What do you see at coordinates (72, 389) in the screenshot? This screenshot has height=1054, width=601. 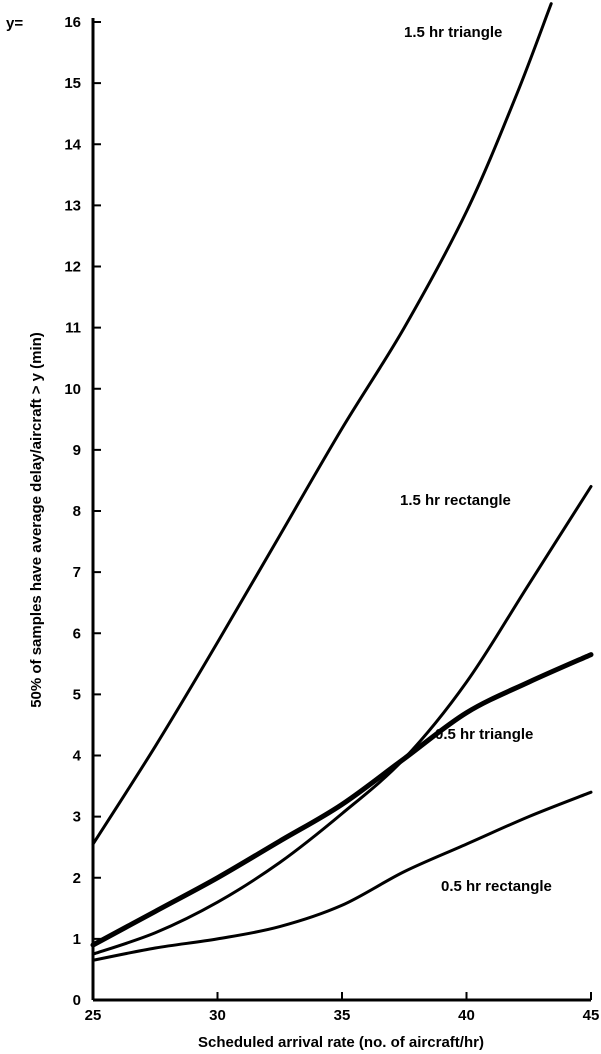 I see `y-tick-label: 10` at bounding box center [72, 389].